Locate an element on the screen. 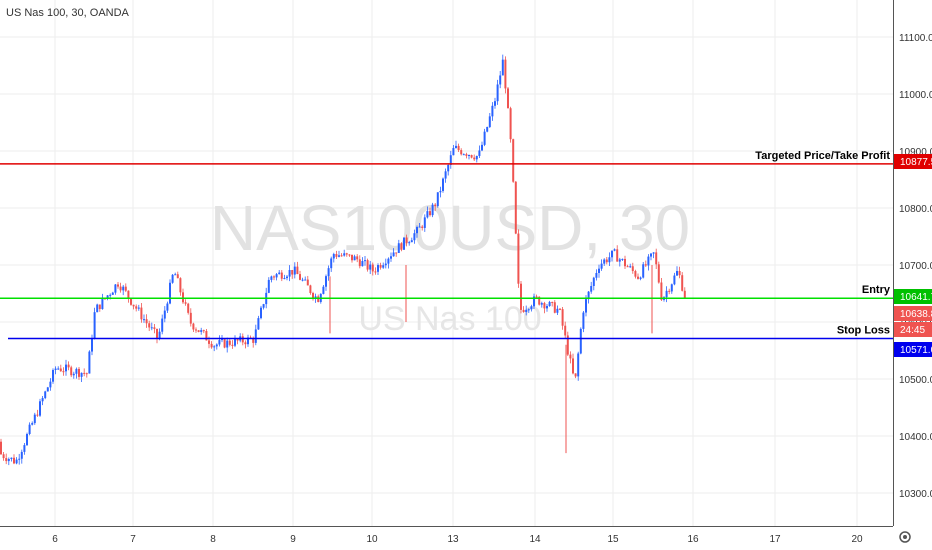  time-tick-label: 15 is located at coordinates (613, 539).